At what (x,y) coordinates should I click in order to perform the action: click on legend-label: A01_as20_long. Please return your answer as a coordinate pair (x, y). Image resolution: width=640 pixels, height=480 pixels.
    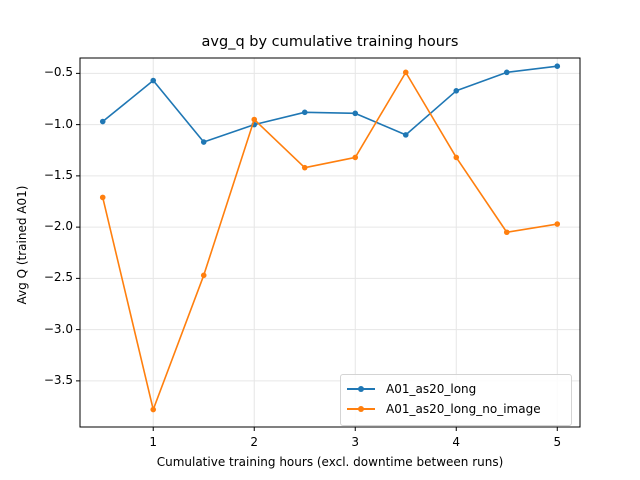
    Looking at the image, I should click on (431, 389).